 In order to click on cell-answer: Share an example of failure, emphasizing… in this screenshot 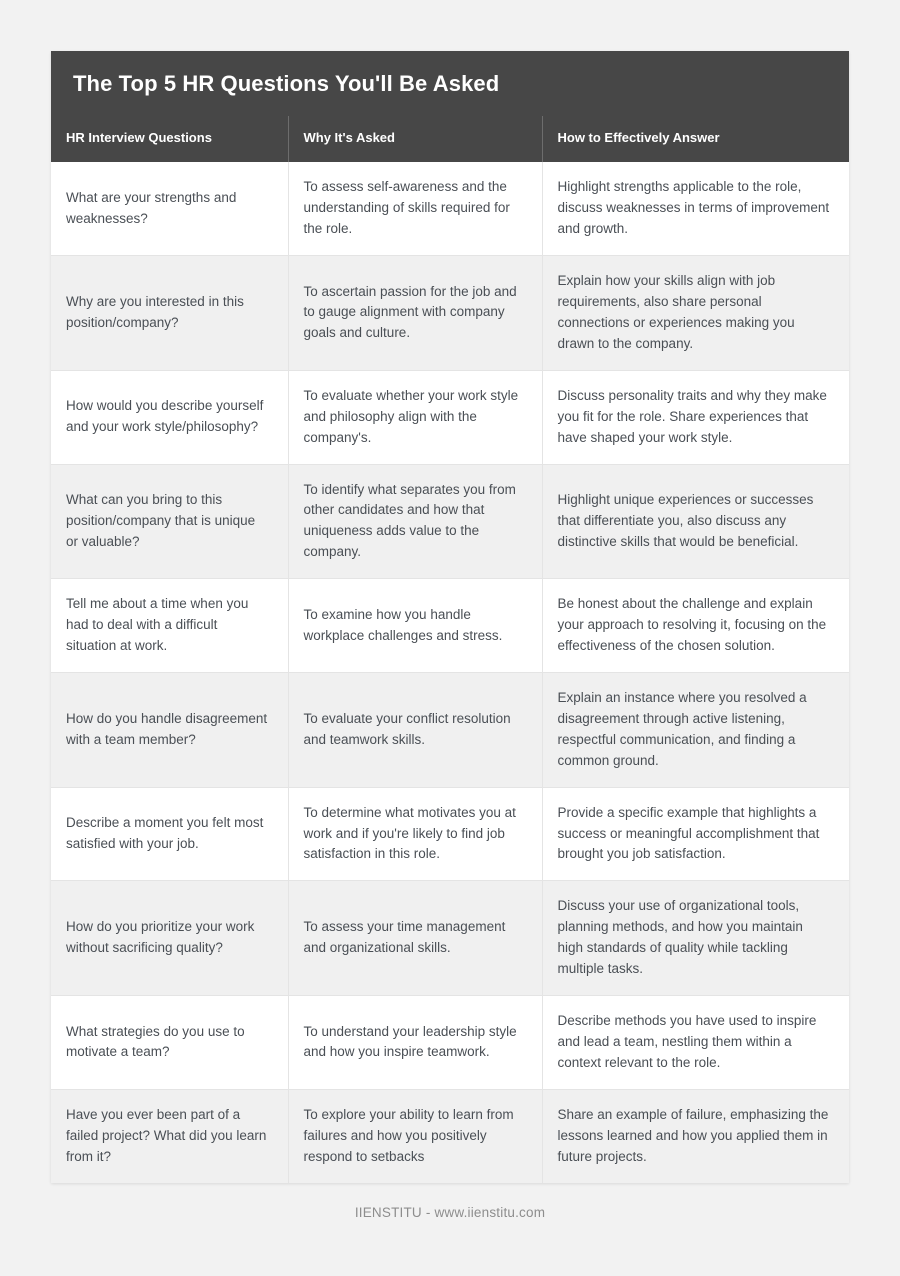, I will do `click(693, 1135)`.